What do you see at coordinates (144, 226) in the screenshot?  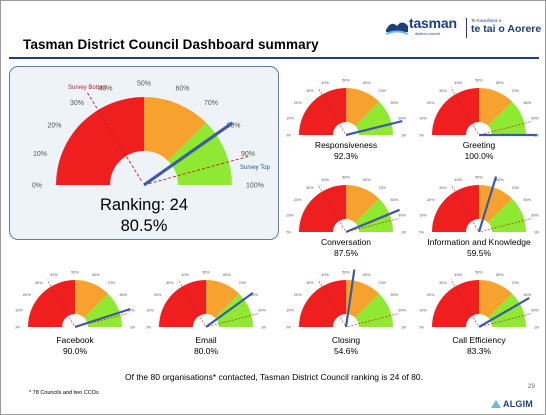 I see `overall-score: 80.5%` at bounding box center [144, 226].